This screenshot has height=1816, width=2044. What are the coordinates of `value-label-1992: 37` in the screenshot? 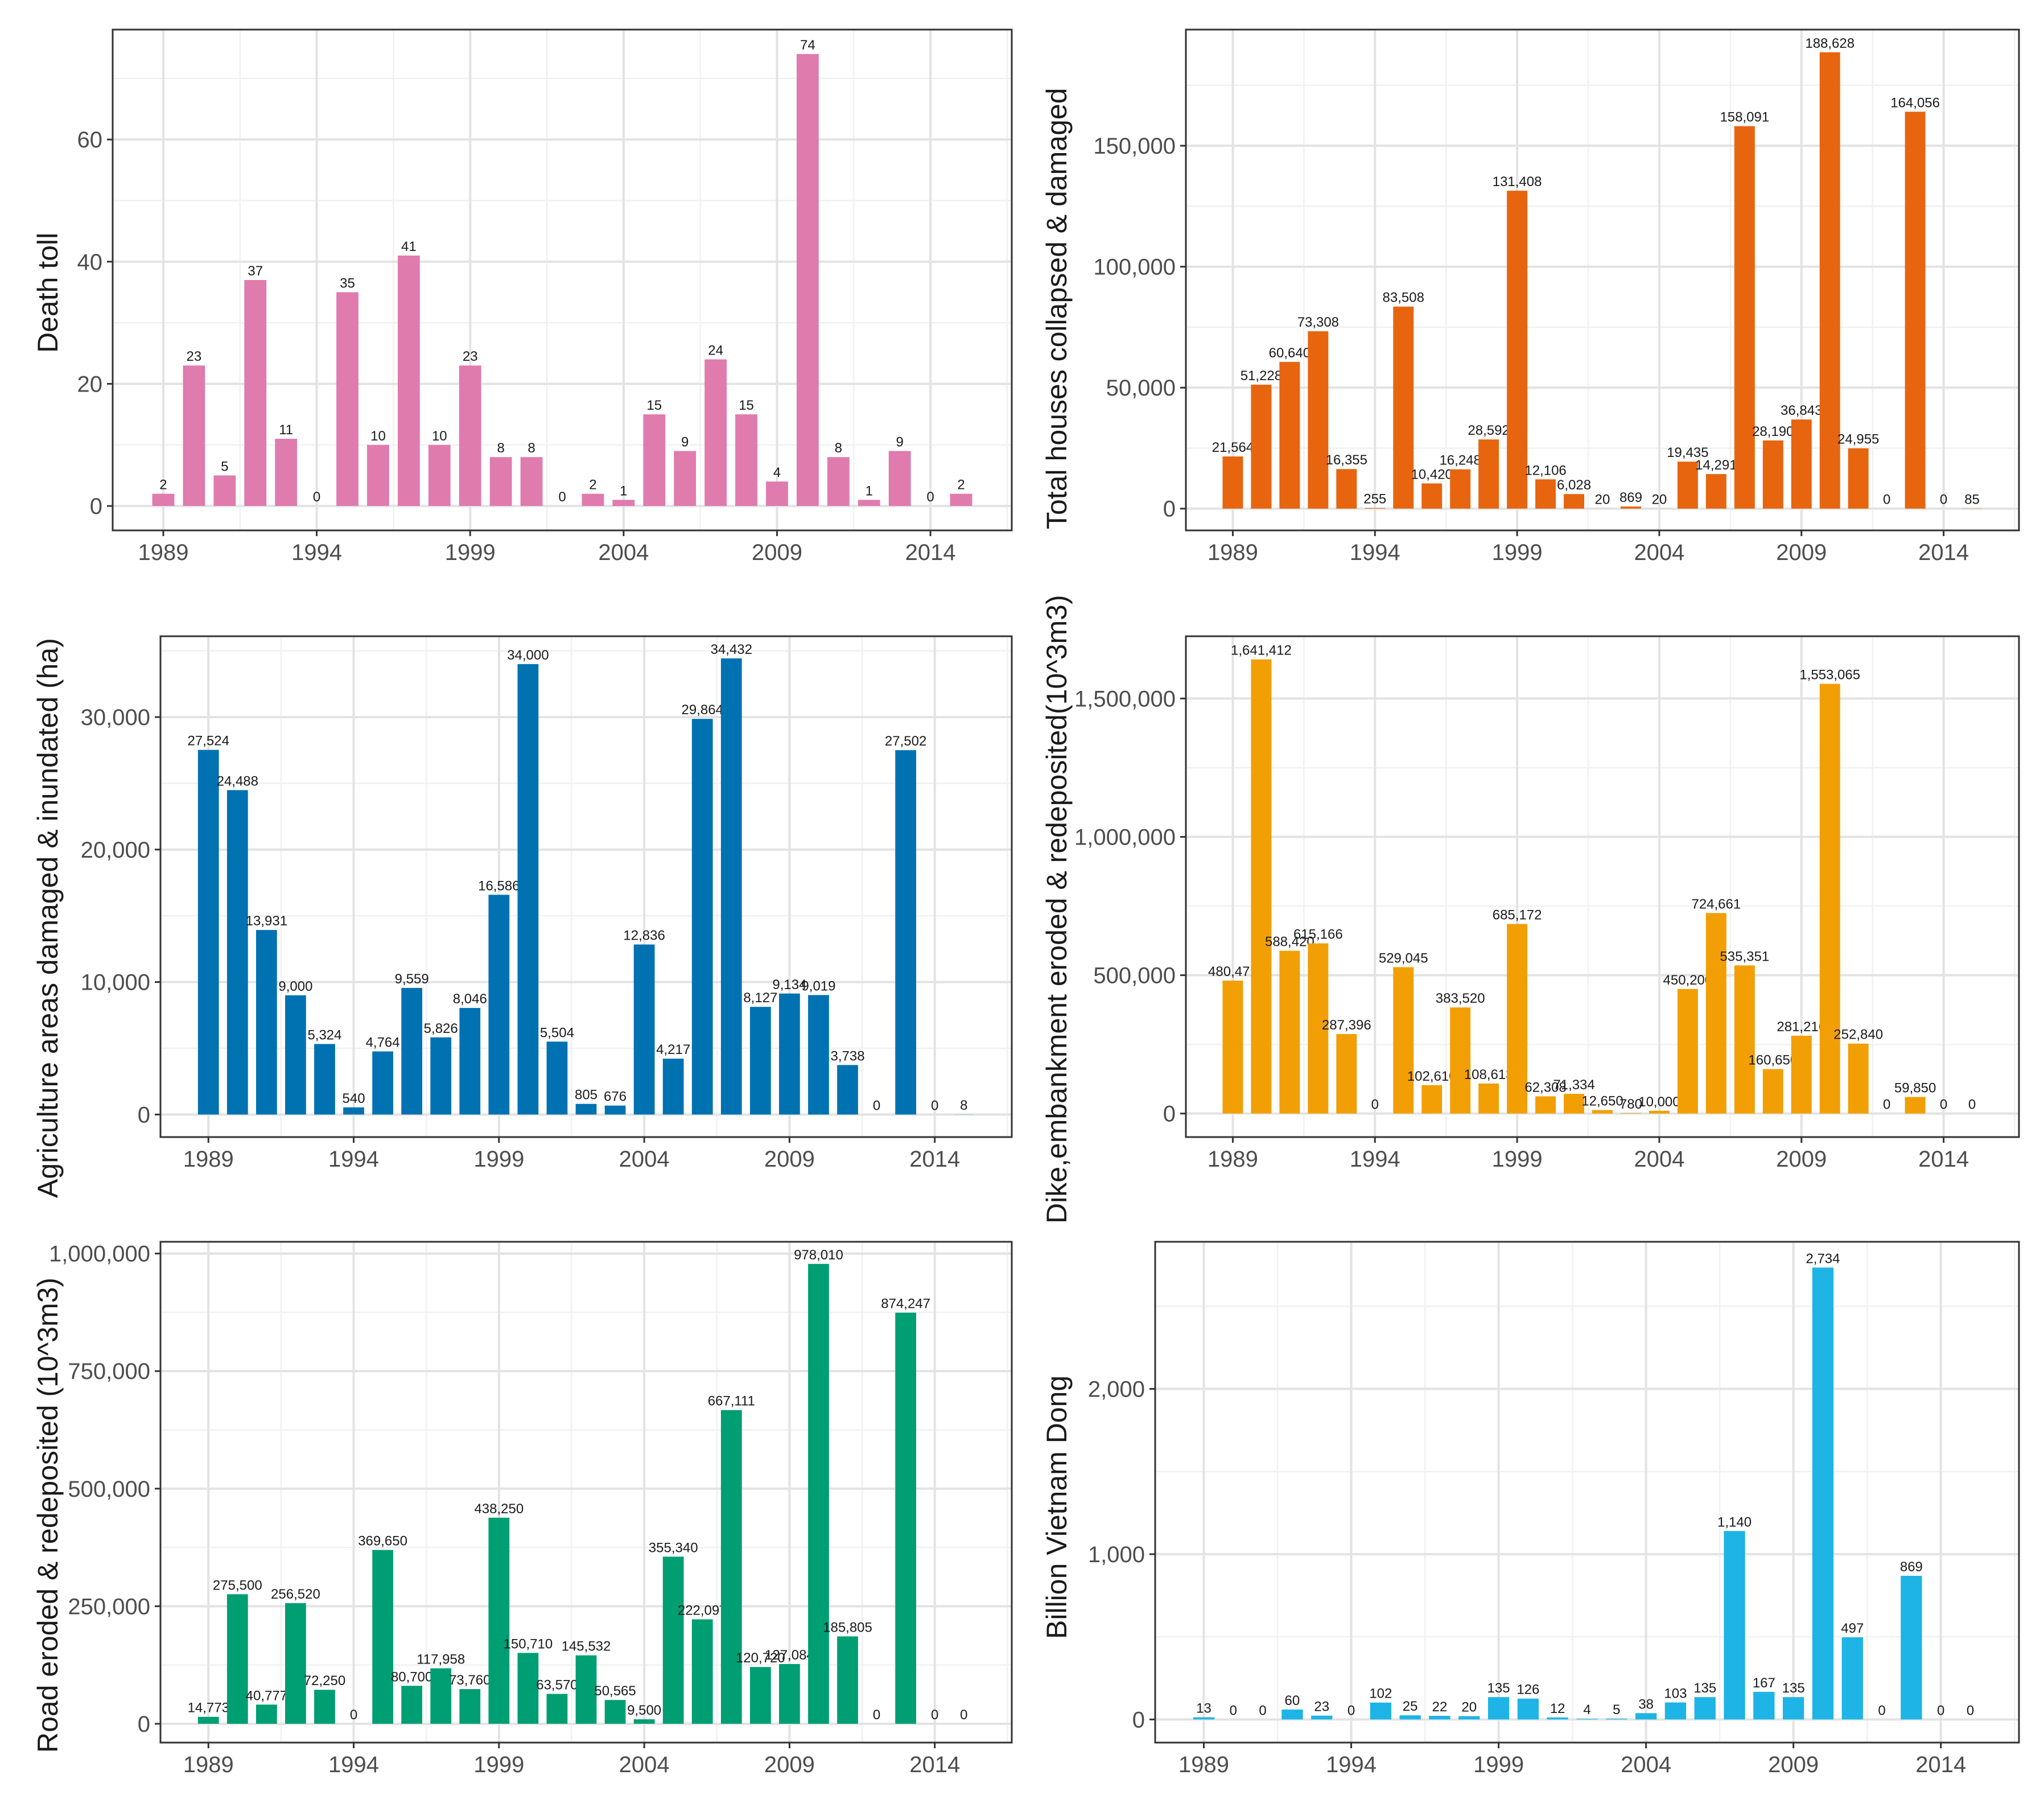 It's located at (255, 271).